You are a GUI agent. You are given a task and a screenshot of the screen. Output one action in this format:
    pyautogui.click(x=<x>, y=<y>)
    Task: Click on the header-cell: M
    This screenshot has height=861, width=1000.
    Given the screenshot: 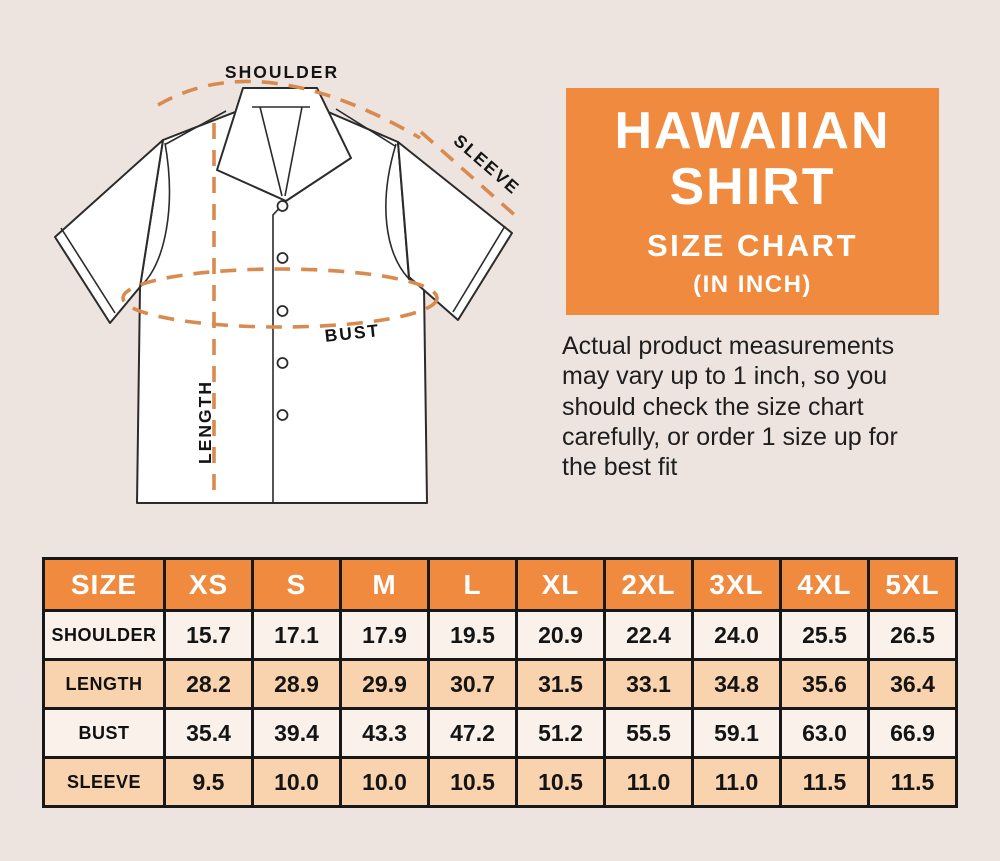 What is the action you would take?
    pyautogui.click(x=384, y=584)
    